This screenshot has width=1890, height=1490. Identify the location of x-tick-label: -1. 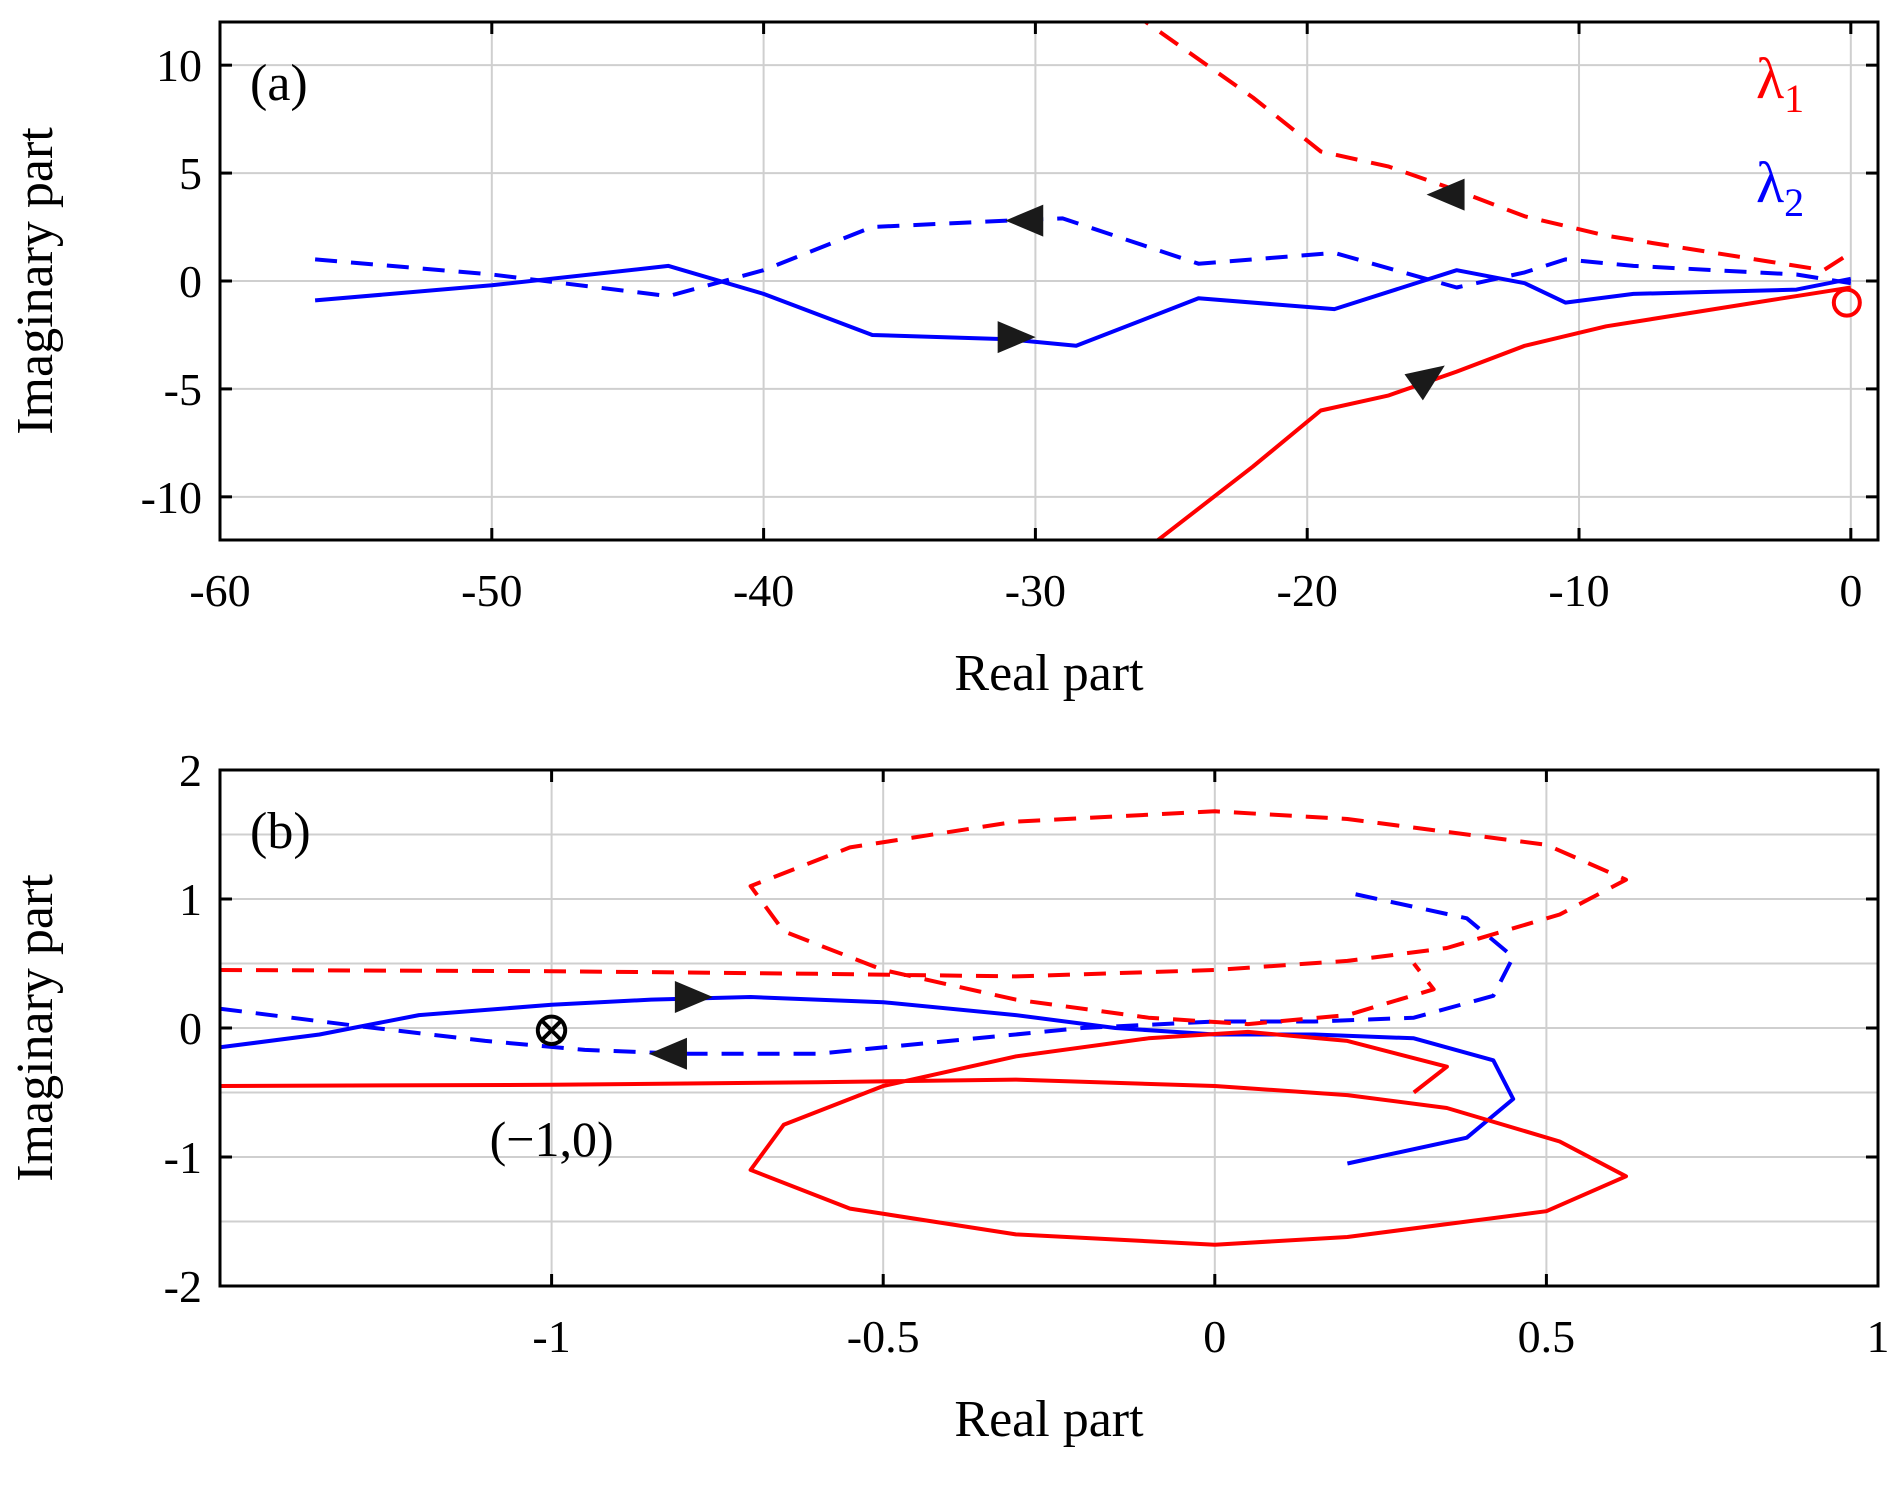
(551, 1336).